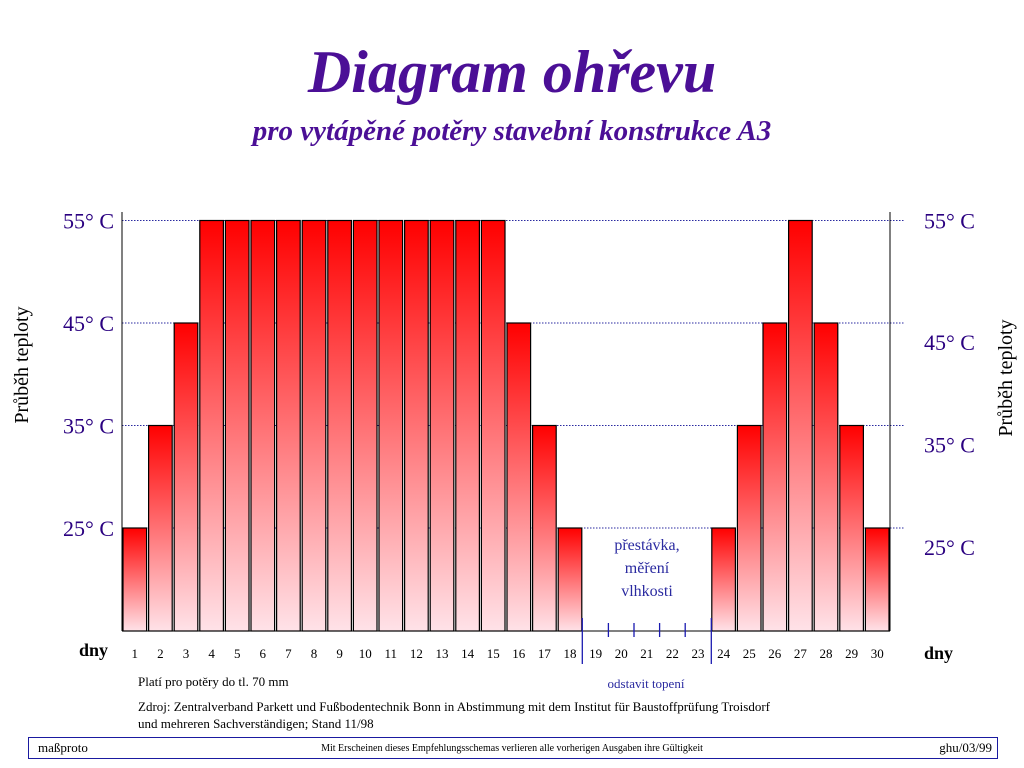 This screenshot has width=1024, height=768. Describe the element at coordinates (965, 747) in the screenshot. I see `footer-right: ghu/03/99` at that location.